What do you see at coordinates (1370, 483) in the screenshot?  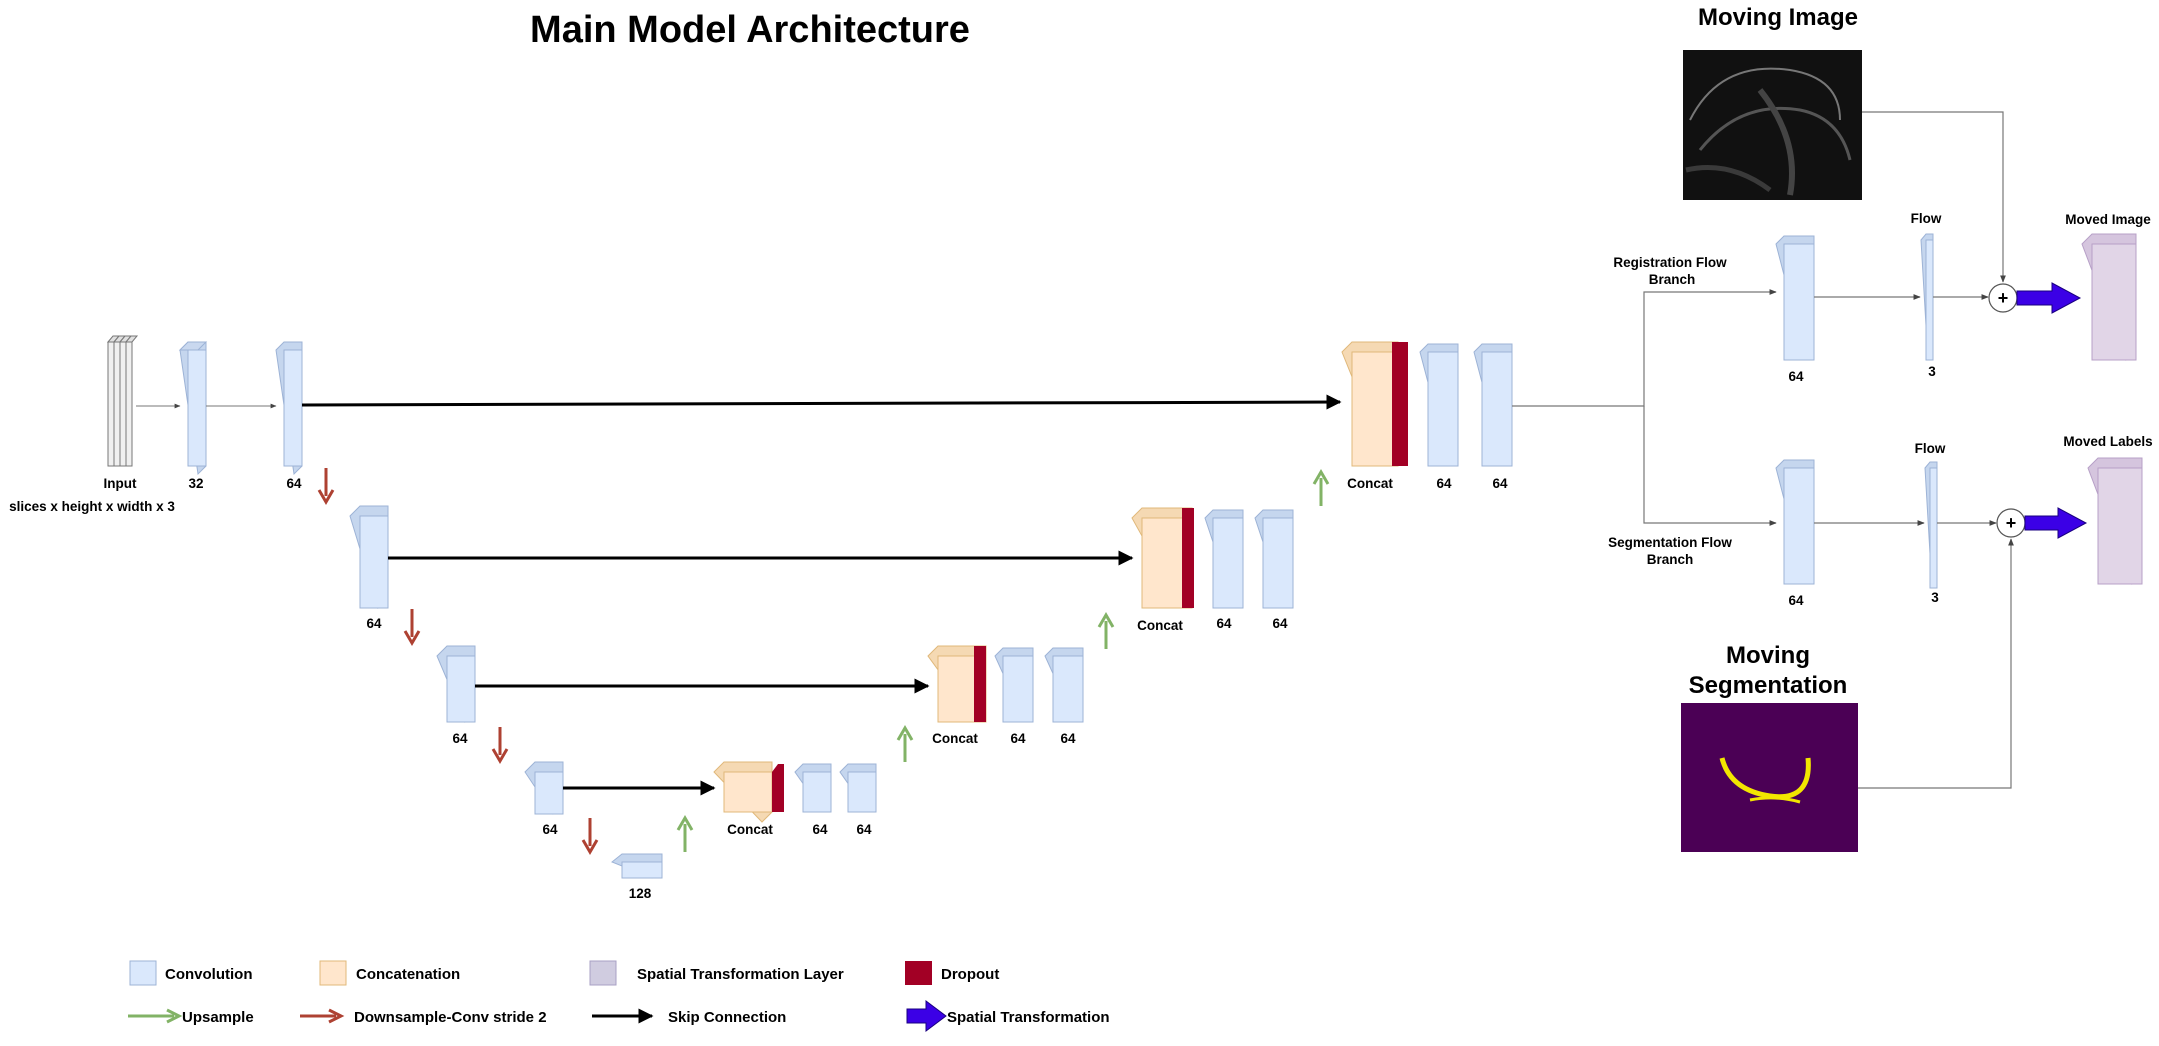 I see `concat-l1-label: Concat` at bounding box center [1370, 483].